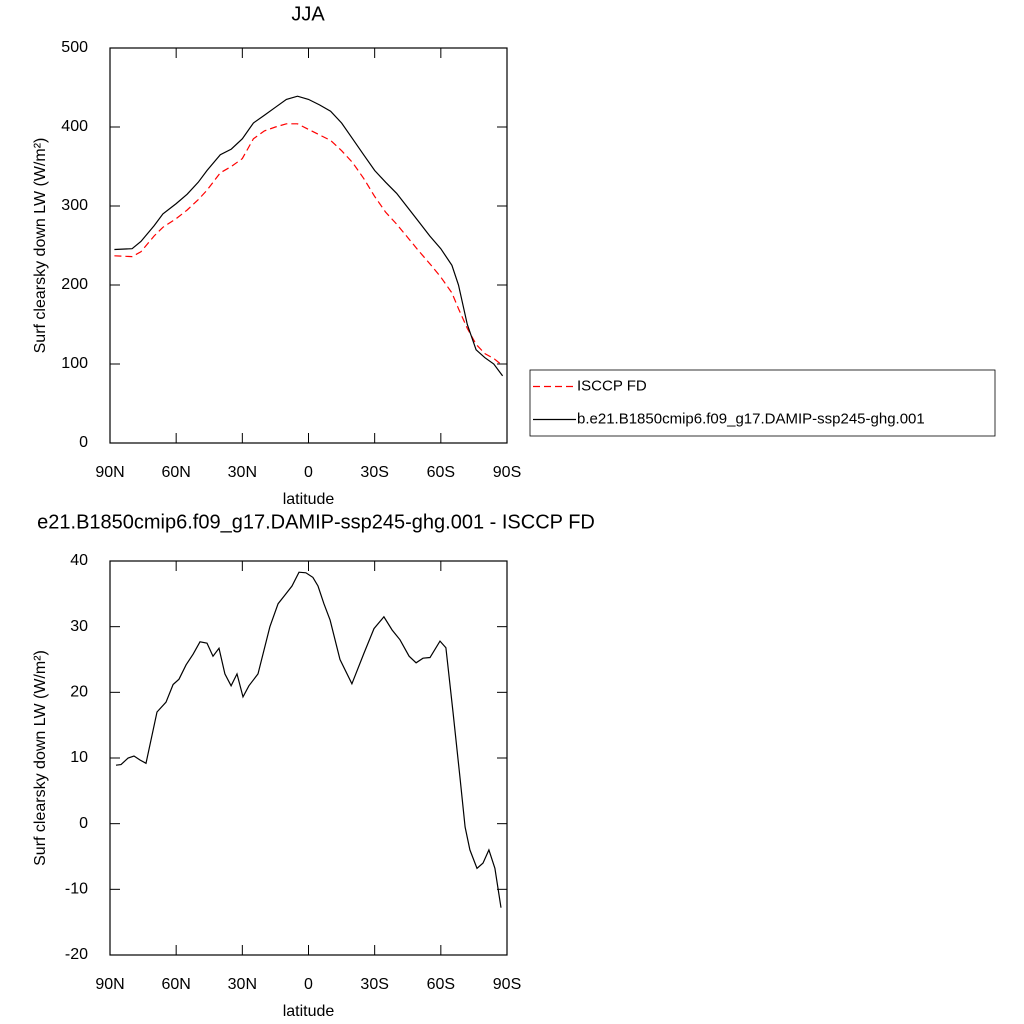 This screenshot has width=1024, height=1024. Describe the element at coordinates (79, 692) in the screenshot. I see `y-tick-label: 20` at that location.